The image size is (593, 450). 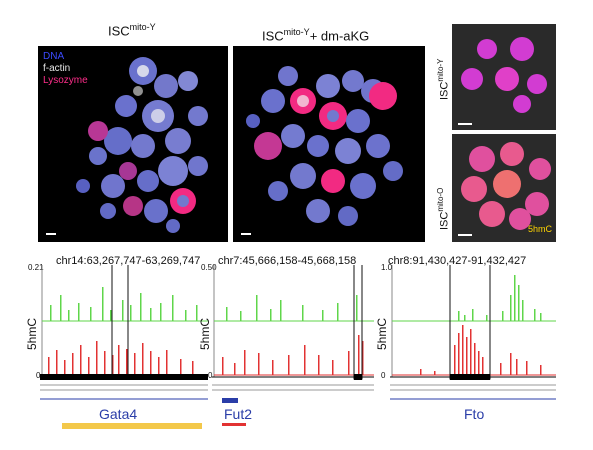 I want to click on track2-ymax: 0.50, so click(x=209, y=267).